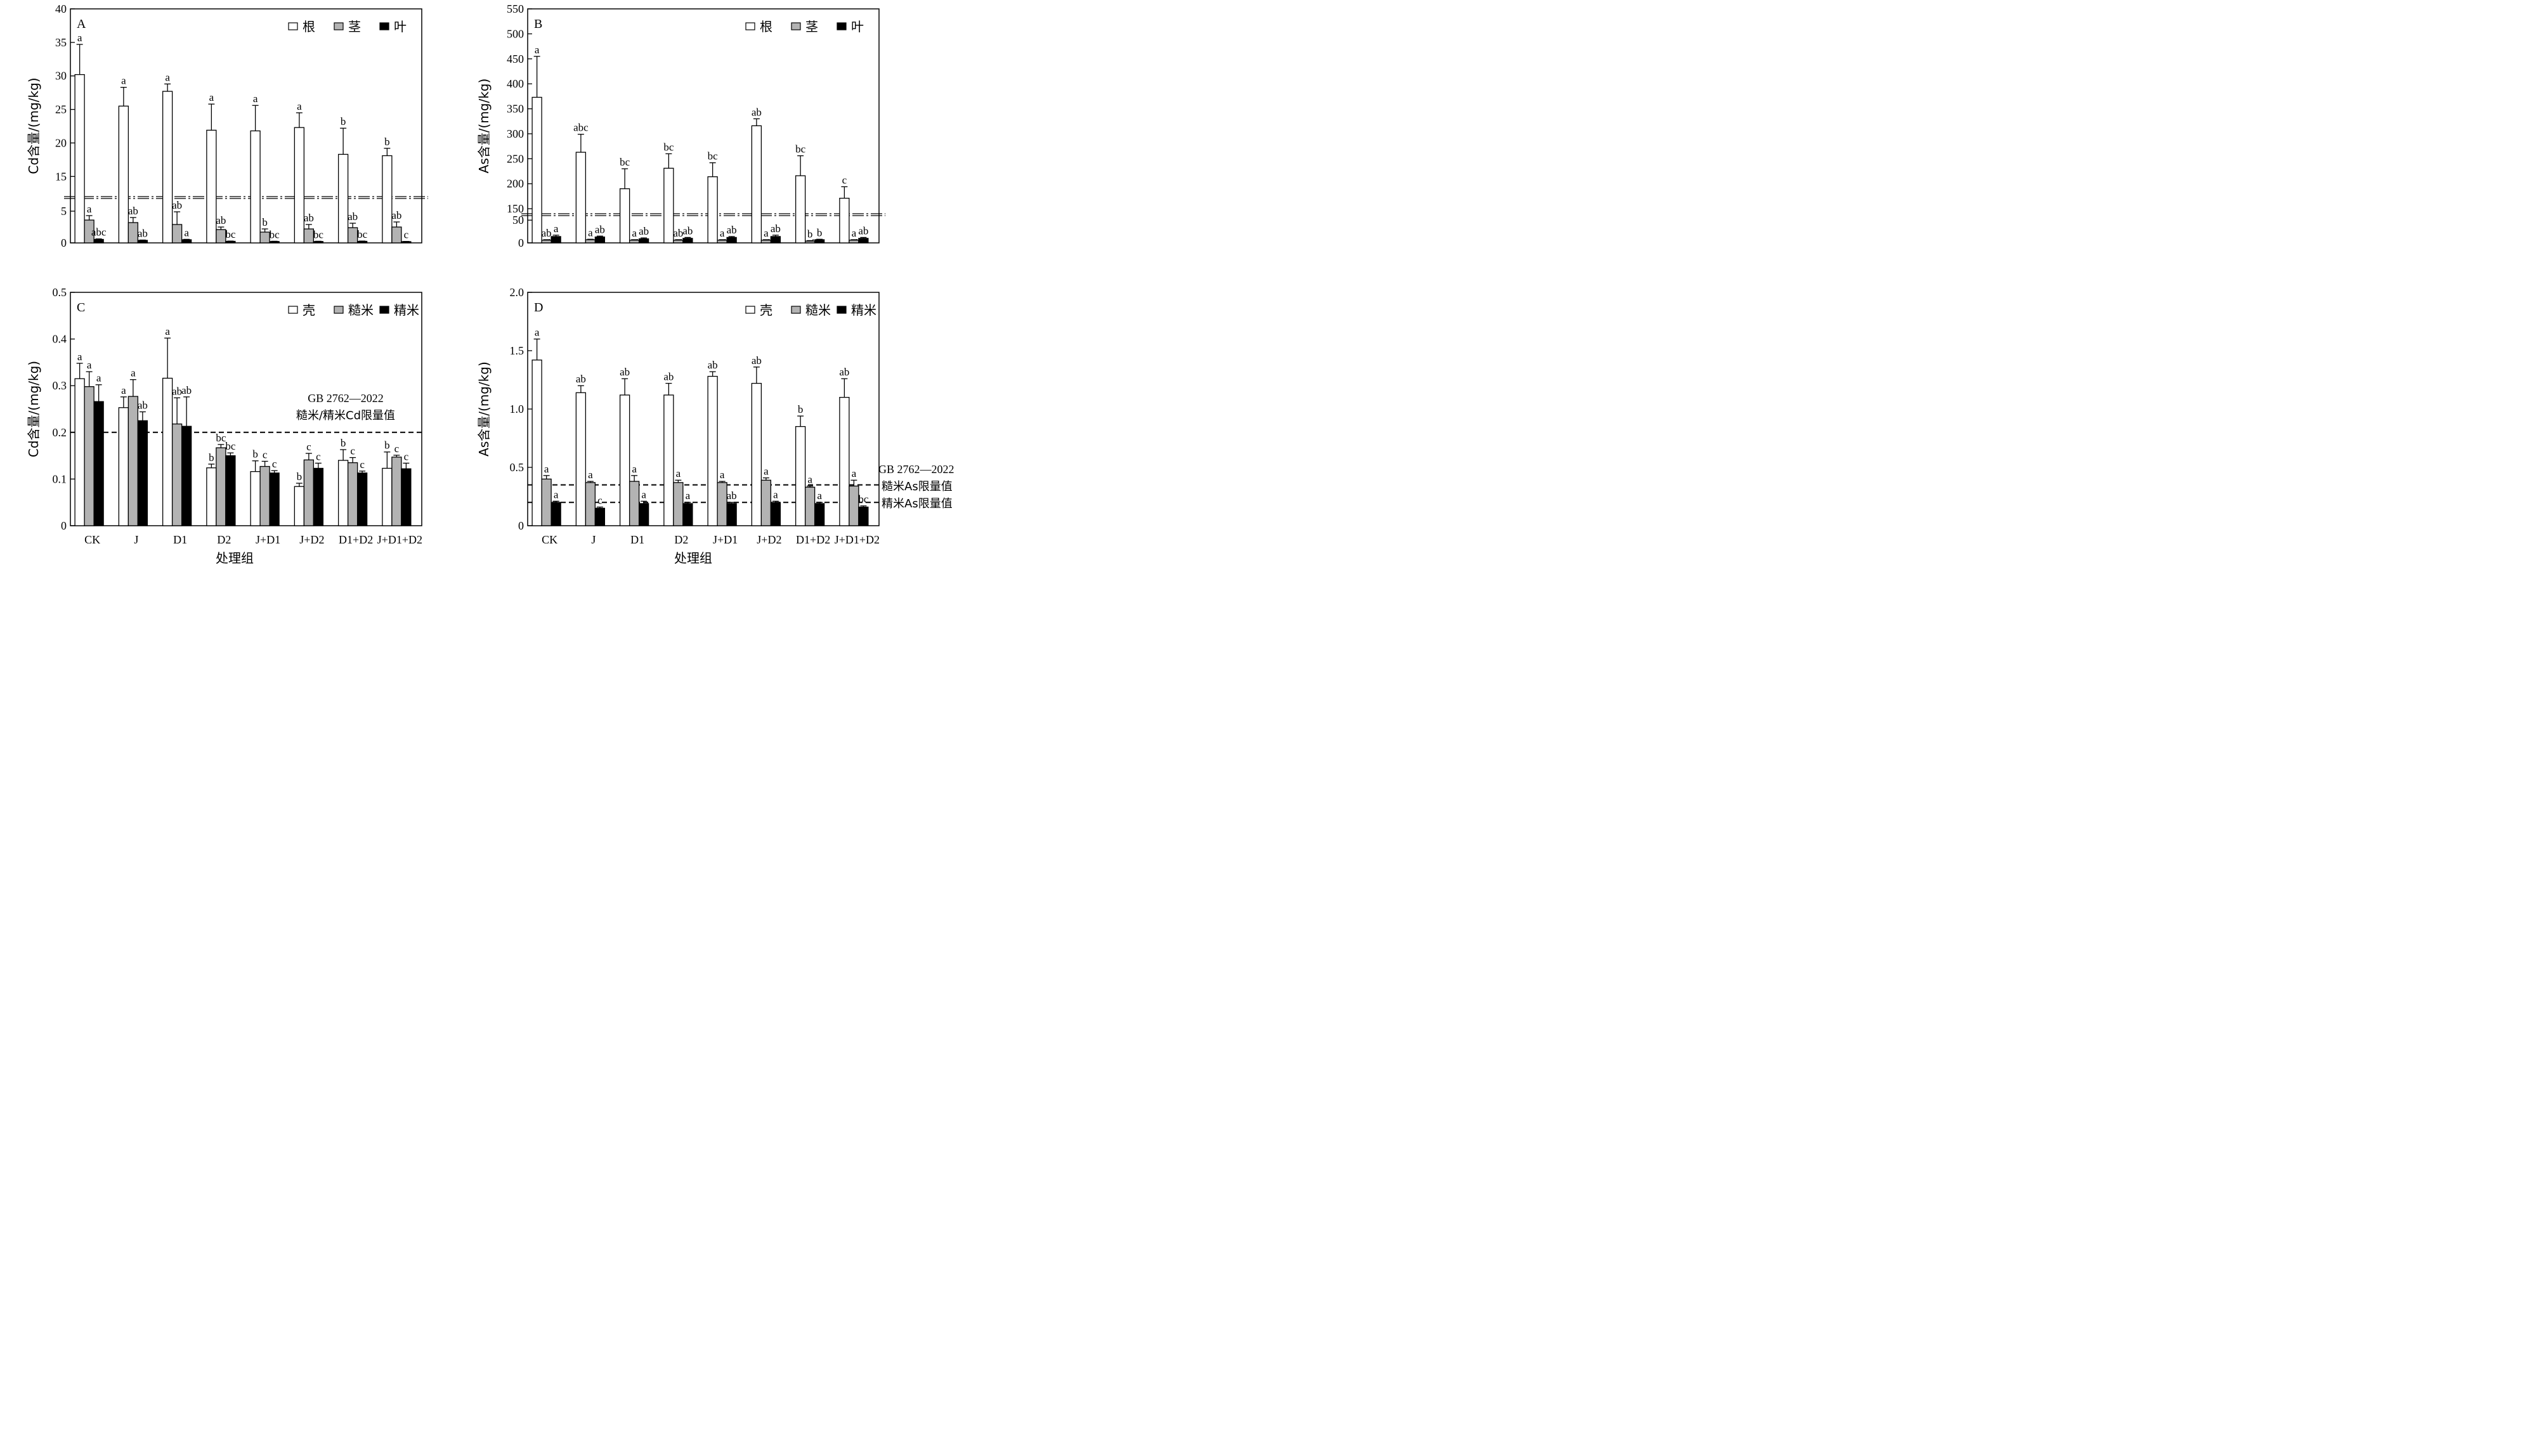 This screenshot has height=1456, width=2547. Describe the element at coordinates (400, 26) in the screenshot. I see `legend-label: 叶` at that location.